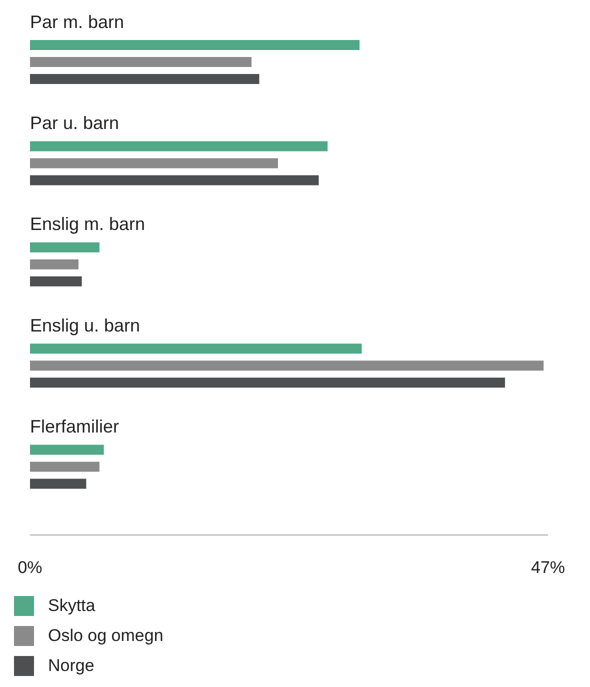 Image resolution: width=590 pixels, height=687 pixels. What do you see at coordinates (71, 666) in the screenshot?
I see `legend-label: Norge` at bounding box center [71, 666].